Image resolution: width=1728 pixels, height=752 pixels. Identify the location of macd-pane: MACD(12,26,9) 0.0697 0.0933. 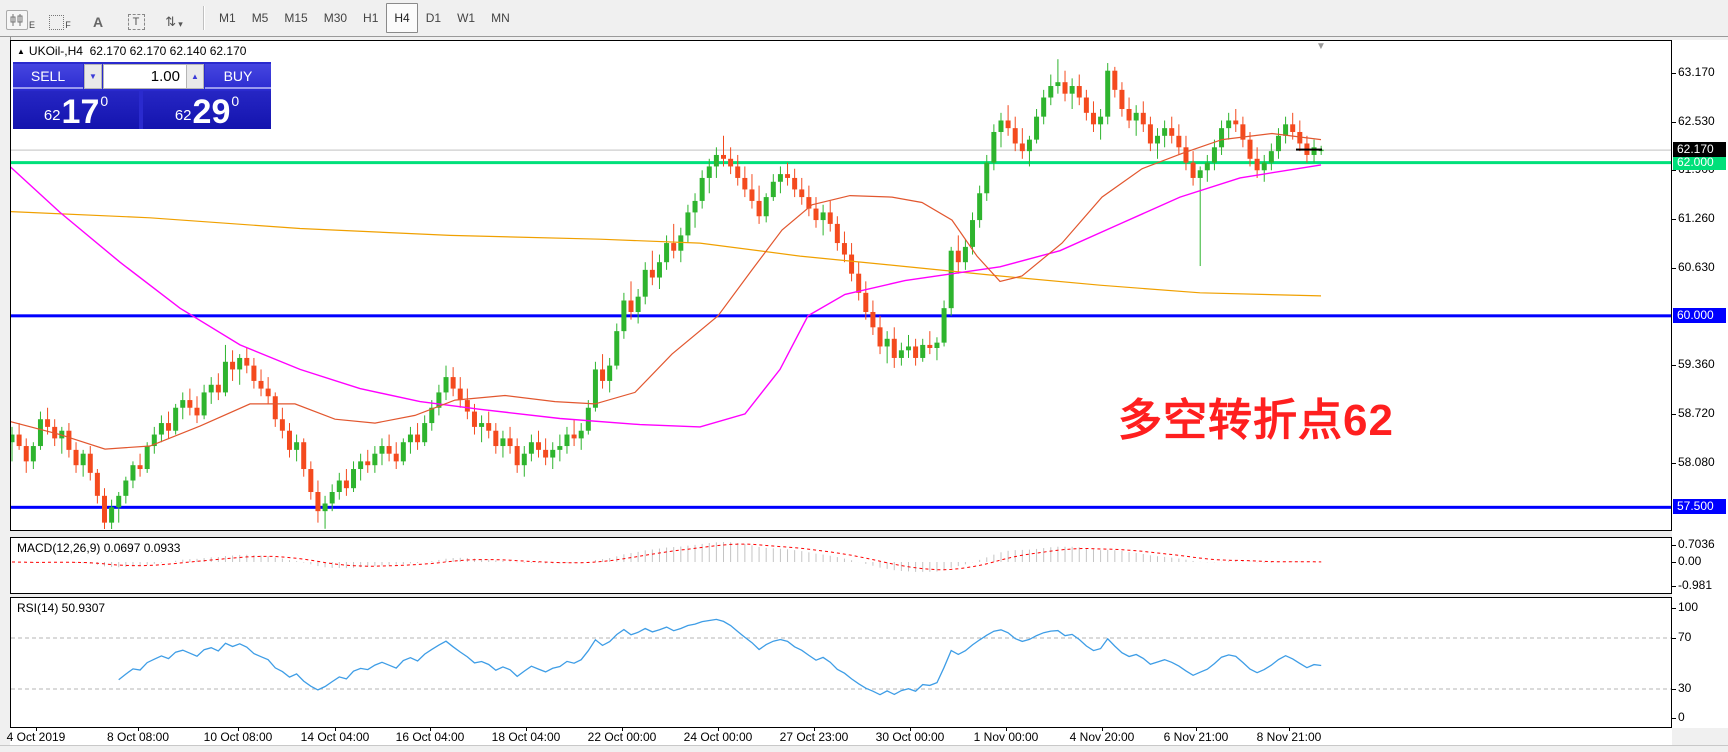
(841, 565).